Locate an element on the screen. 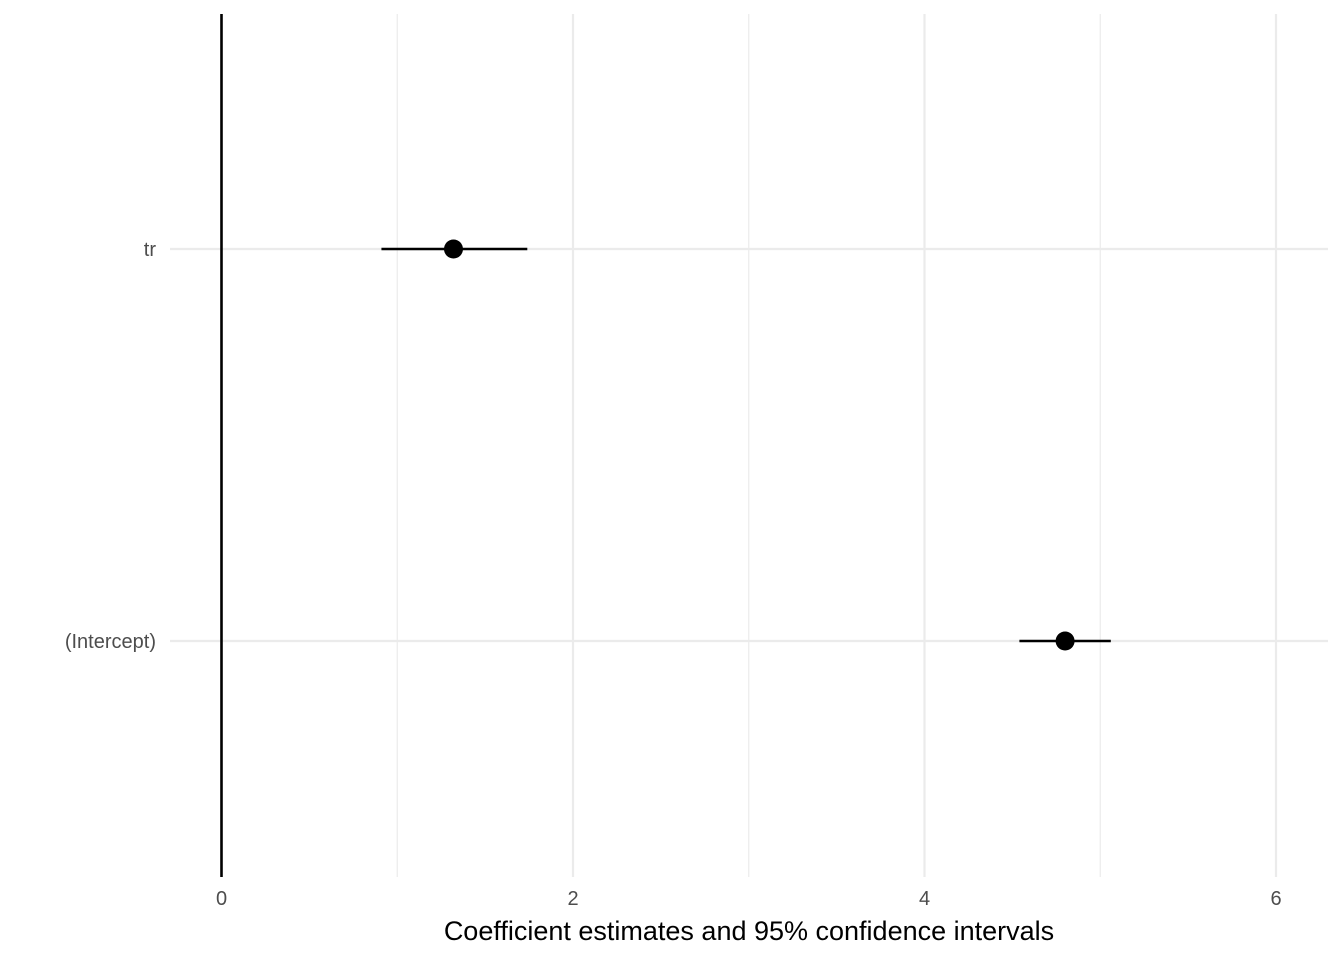  x-tick-label: 2 is located at coordinates (572, 899).